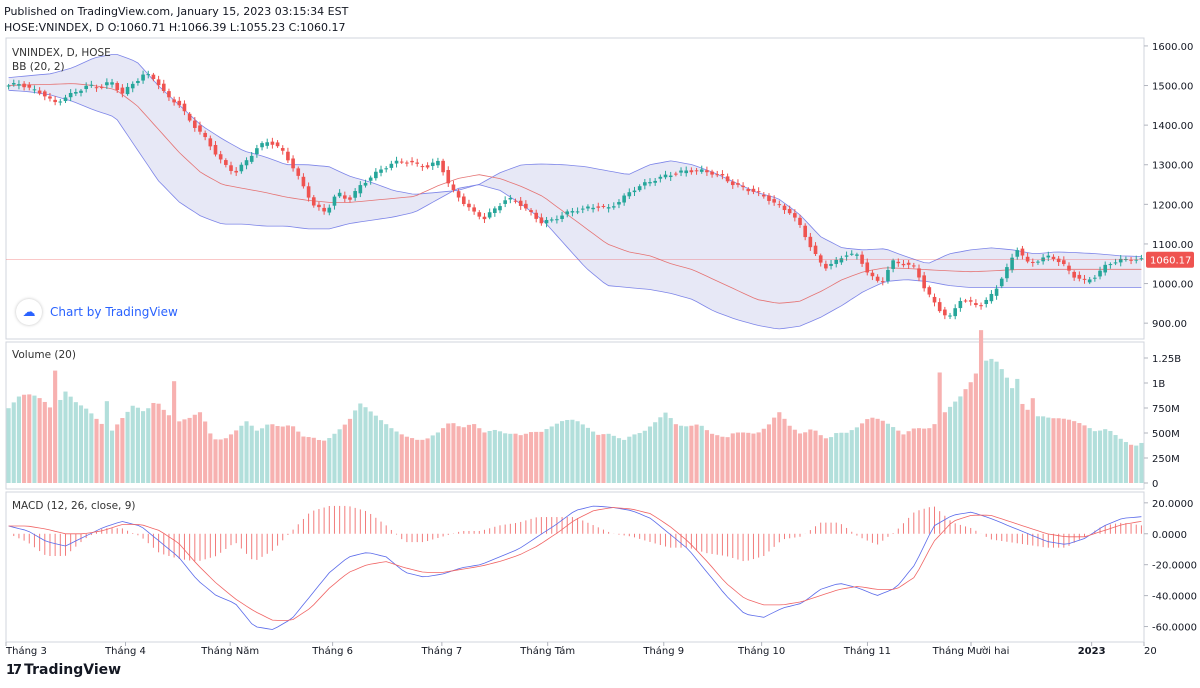  I want to click on tv-logo-icon: 17, so click(14, 670).